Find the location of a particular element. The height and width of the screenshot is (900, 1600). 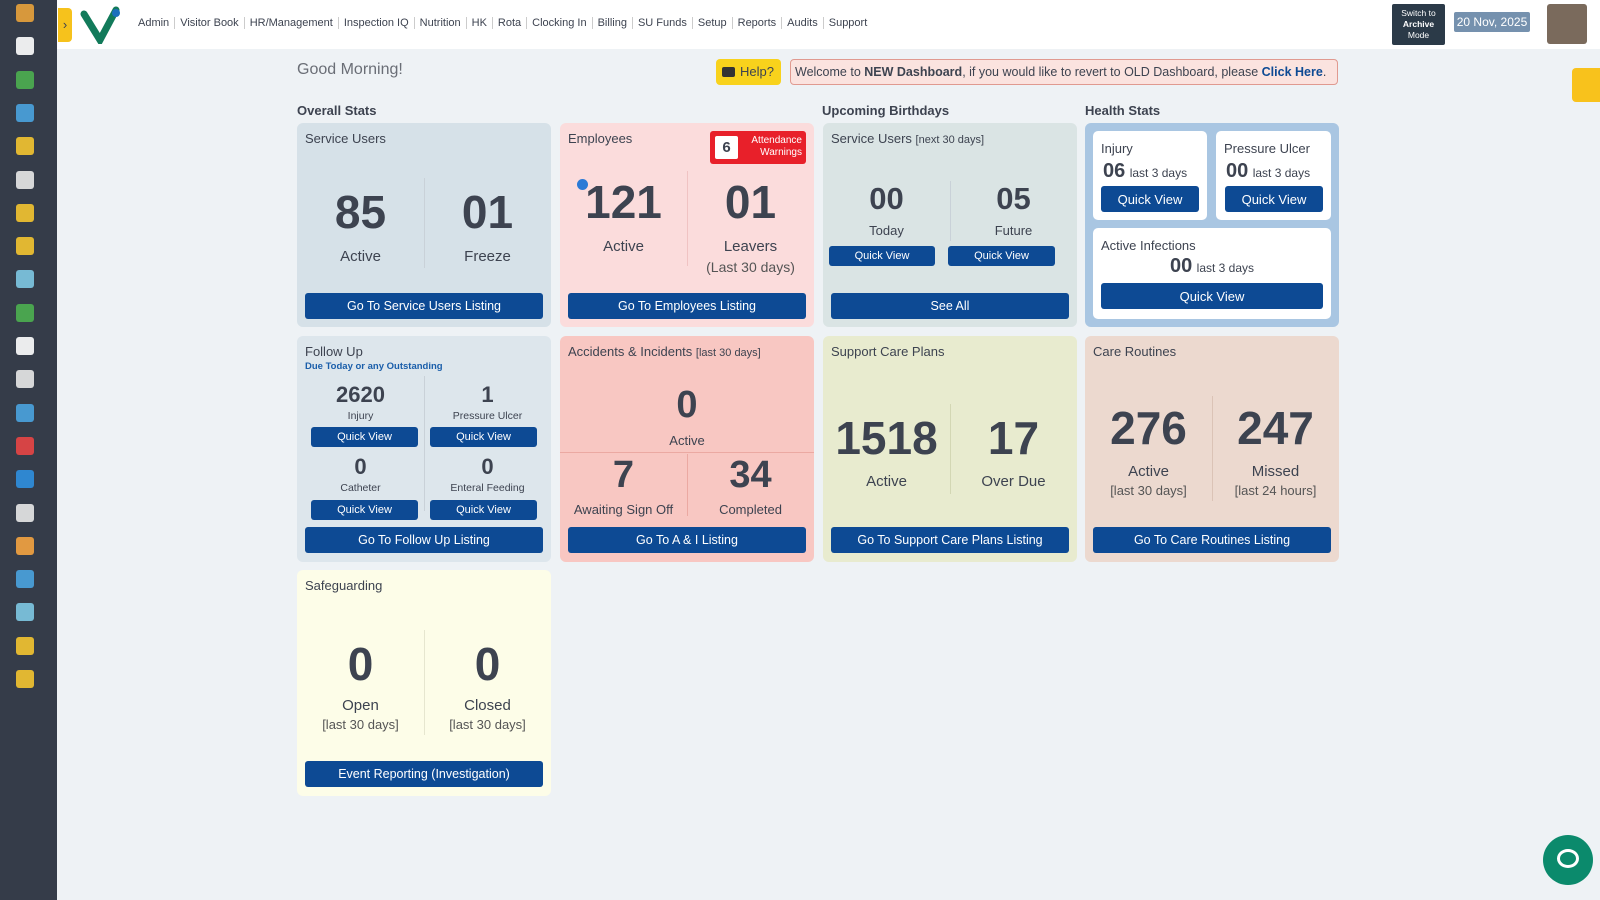

help-label: Help? is located at coordinates (757, 71).